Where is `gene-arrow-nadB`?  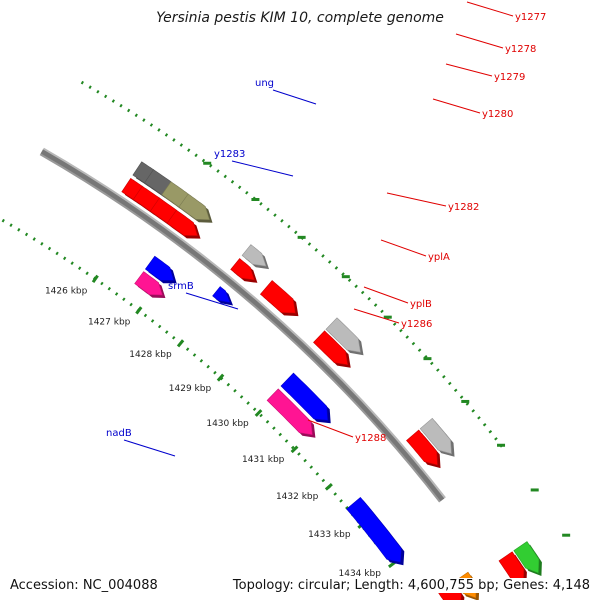
gene-arrow-nadB is located at coordinates (374, 529).